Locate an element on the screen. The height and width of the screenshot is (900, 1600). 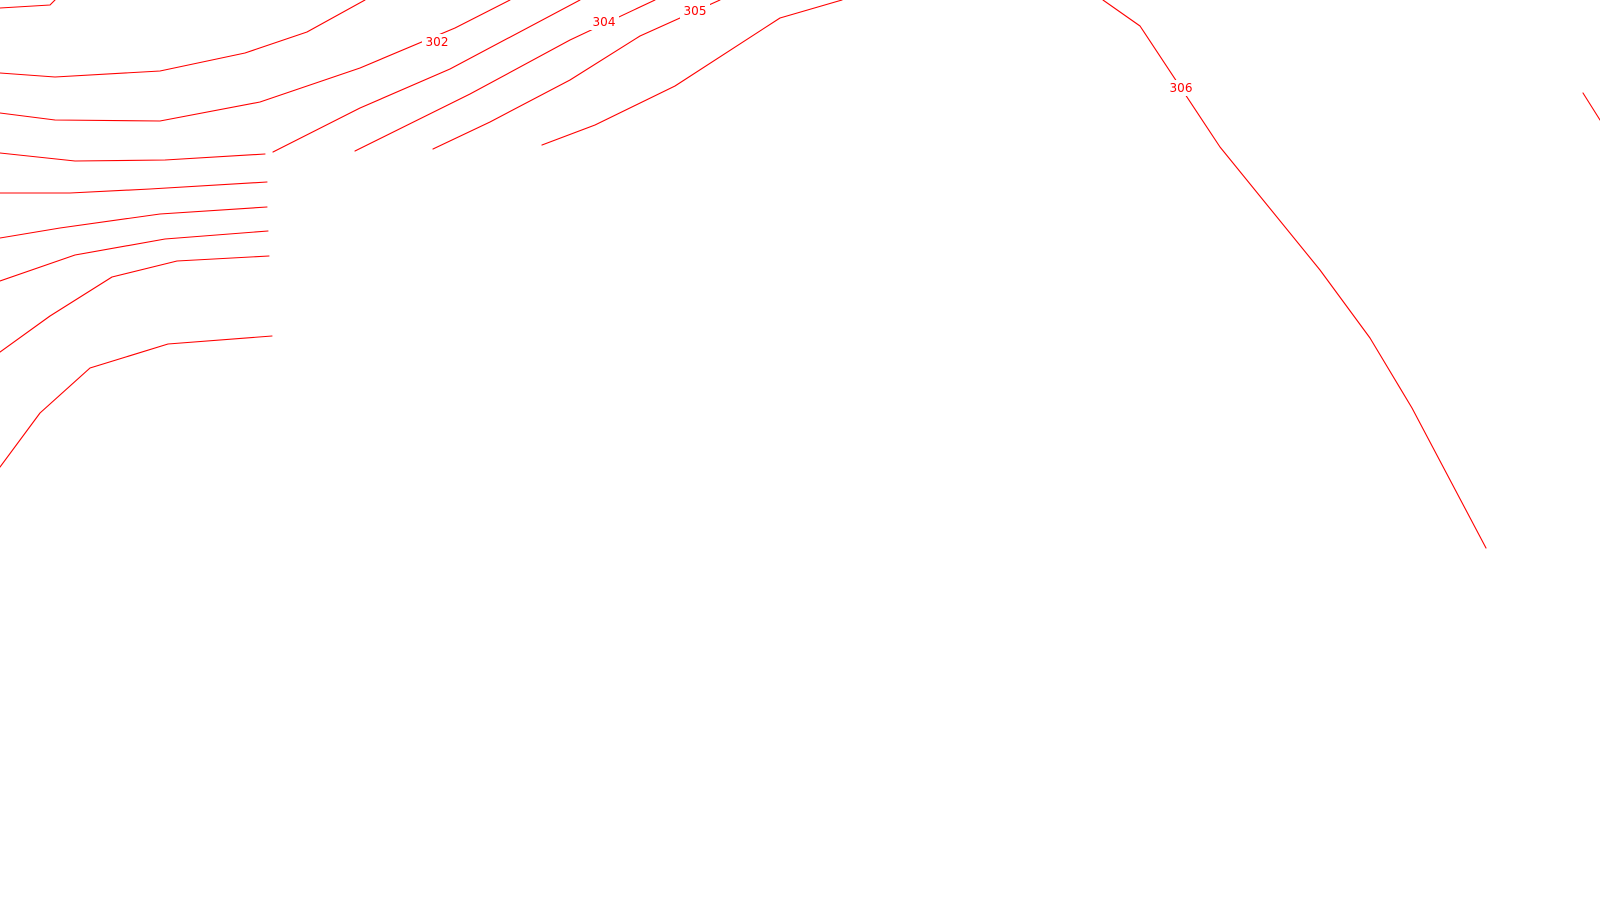
label-306-text: 306 is located at coordinates (1181, 88).